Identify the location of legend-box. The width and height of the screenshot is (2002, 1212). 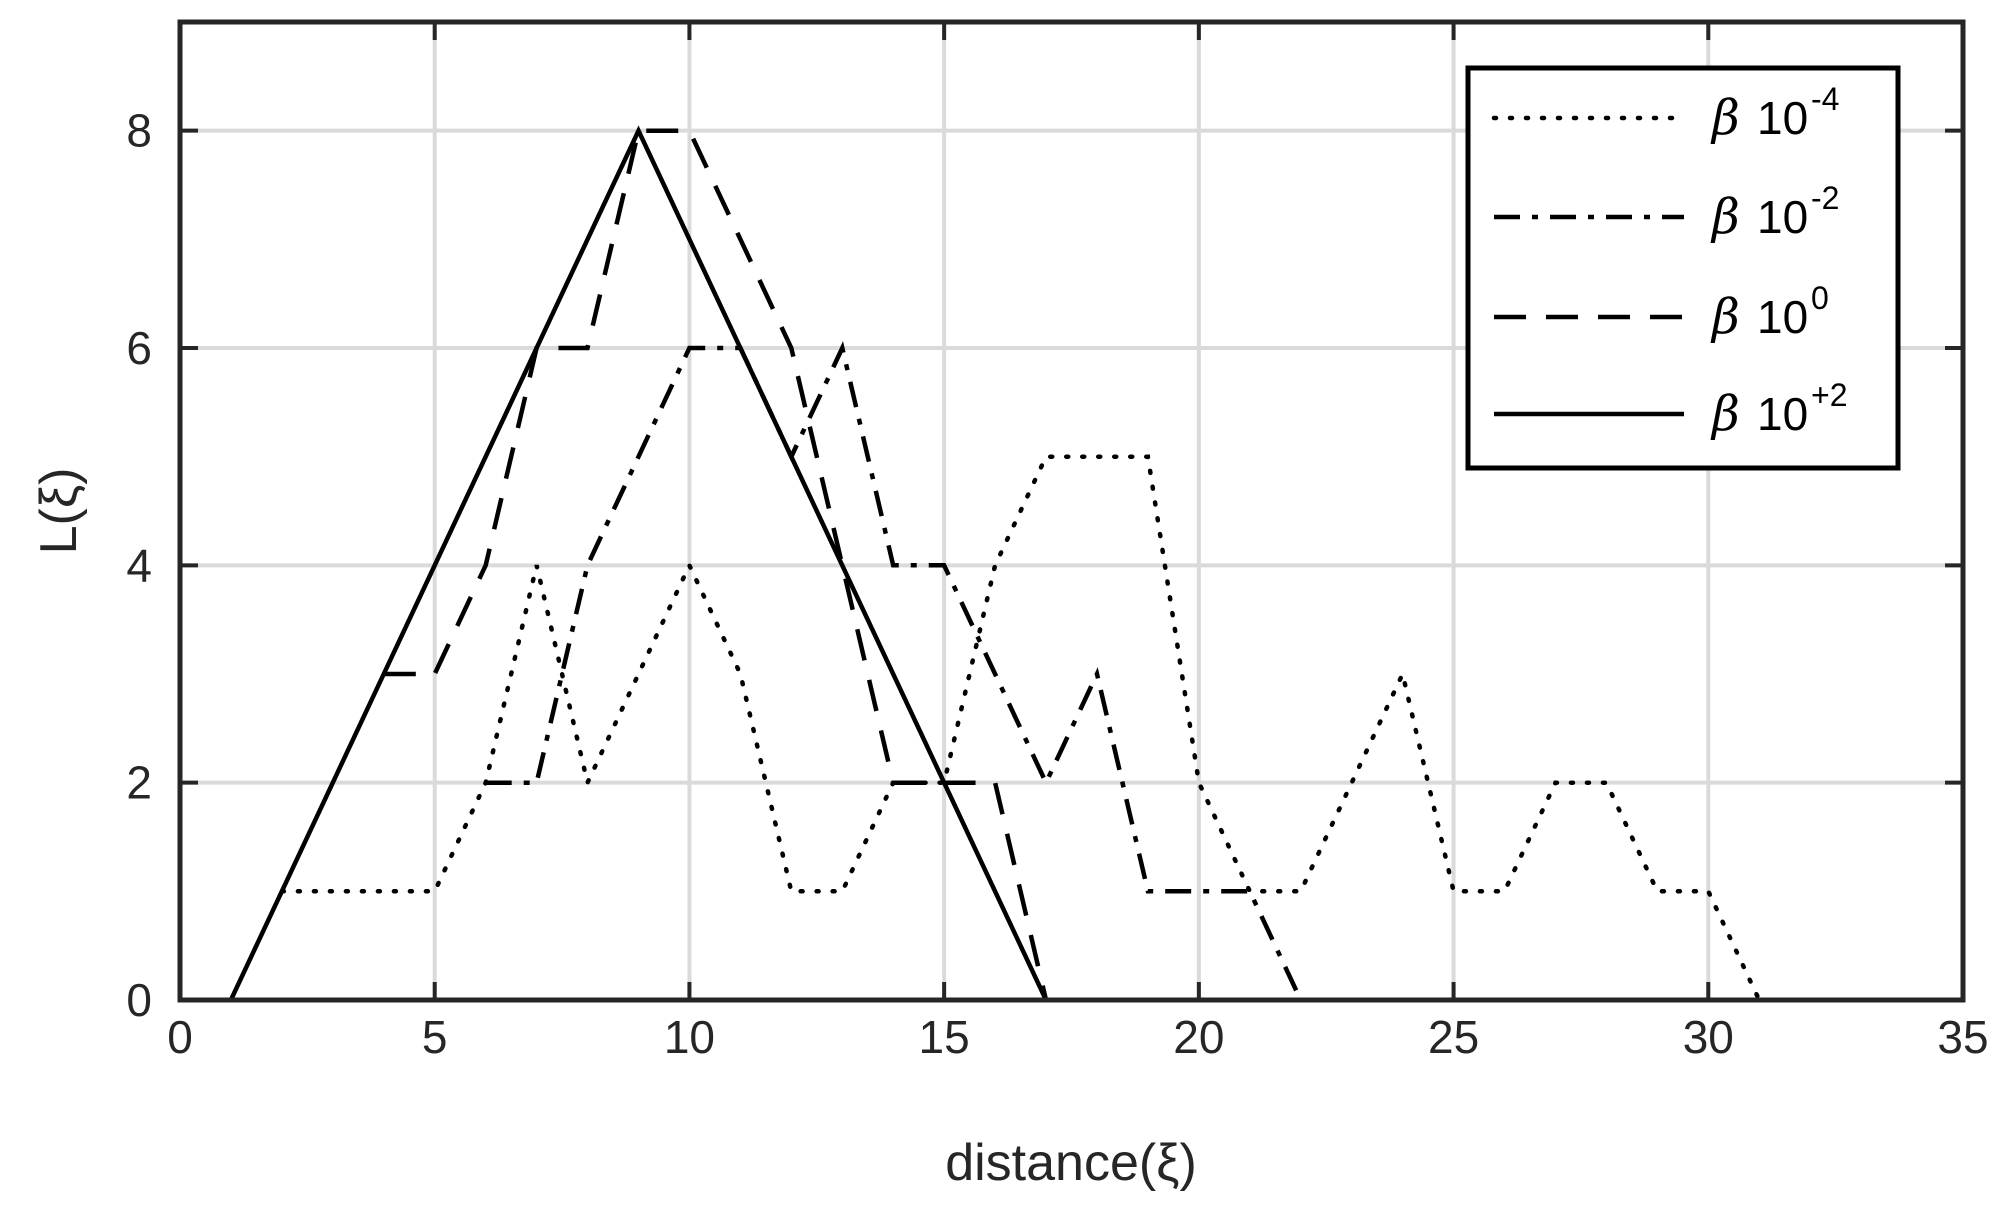
(1683, 268).